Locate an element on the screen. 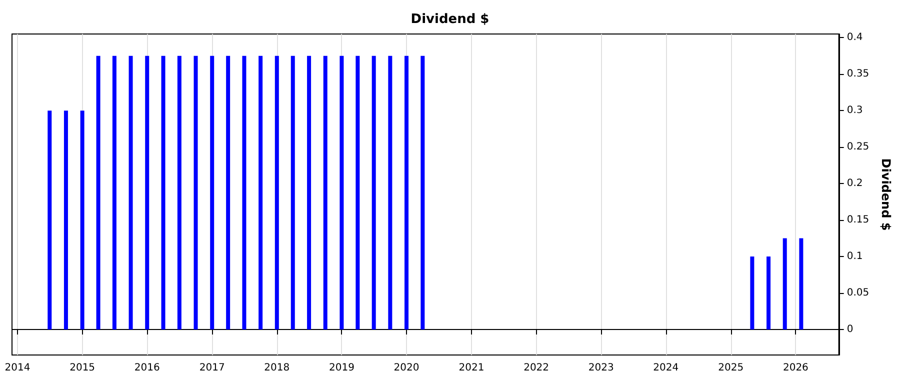 The height and width of the screenshot is (375, 900). y-tick-label: 0.35 is located at coordinates (858, 74).